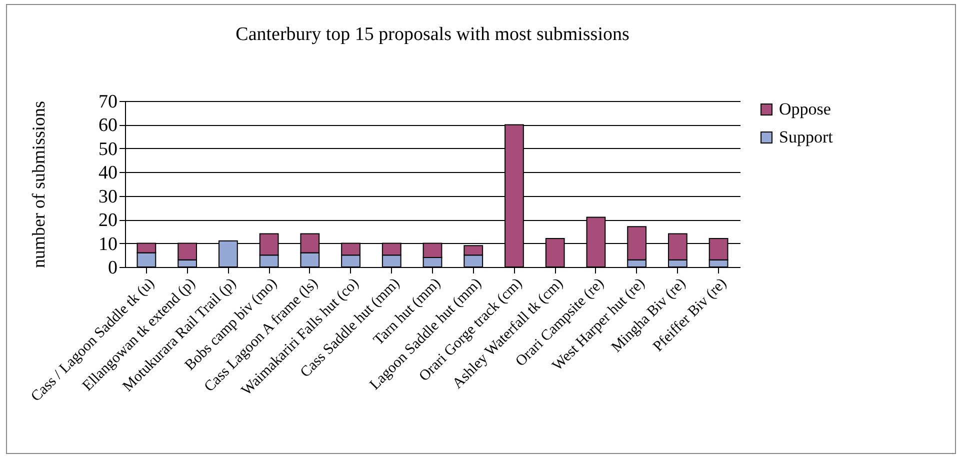  I want to click on chart-title: Canterbury top 15 proposals with most submissions, so click(433, 34).